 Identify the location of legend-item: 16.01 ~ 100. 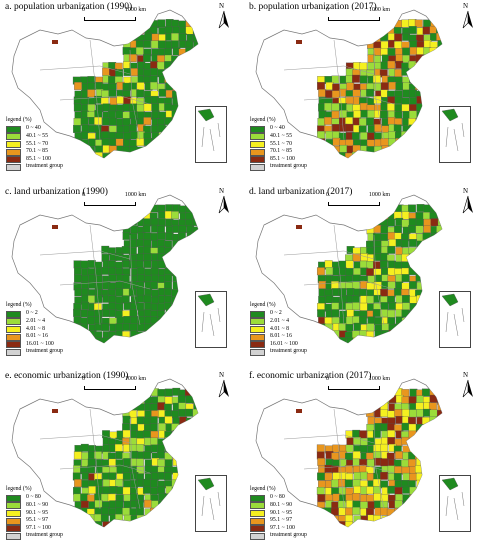
(278, 345).